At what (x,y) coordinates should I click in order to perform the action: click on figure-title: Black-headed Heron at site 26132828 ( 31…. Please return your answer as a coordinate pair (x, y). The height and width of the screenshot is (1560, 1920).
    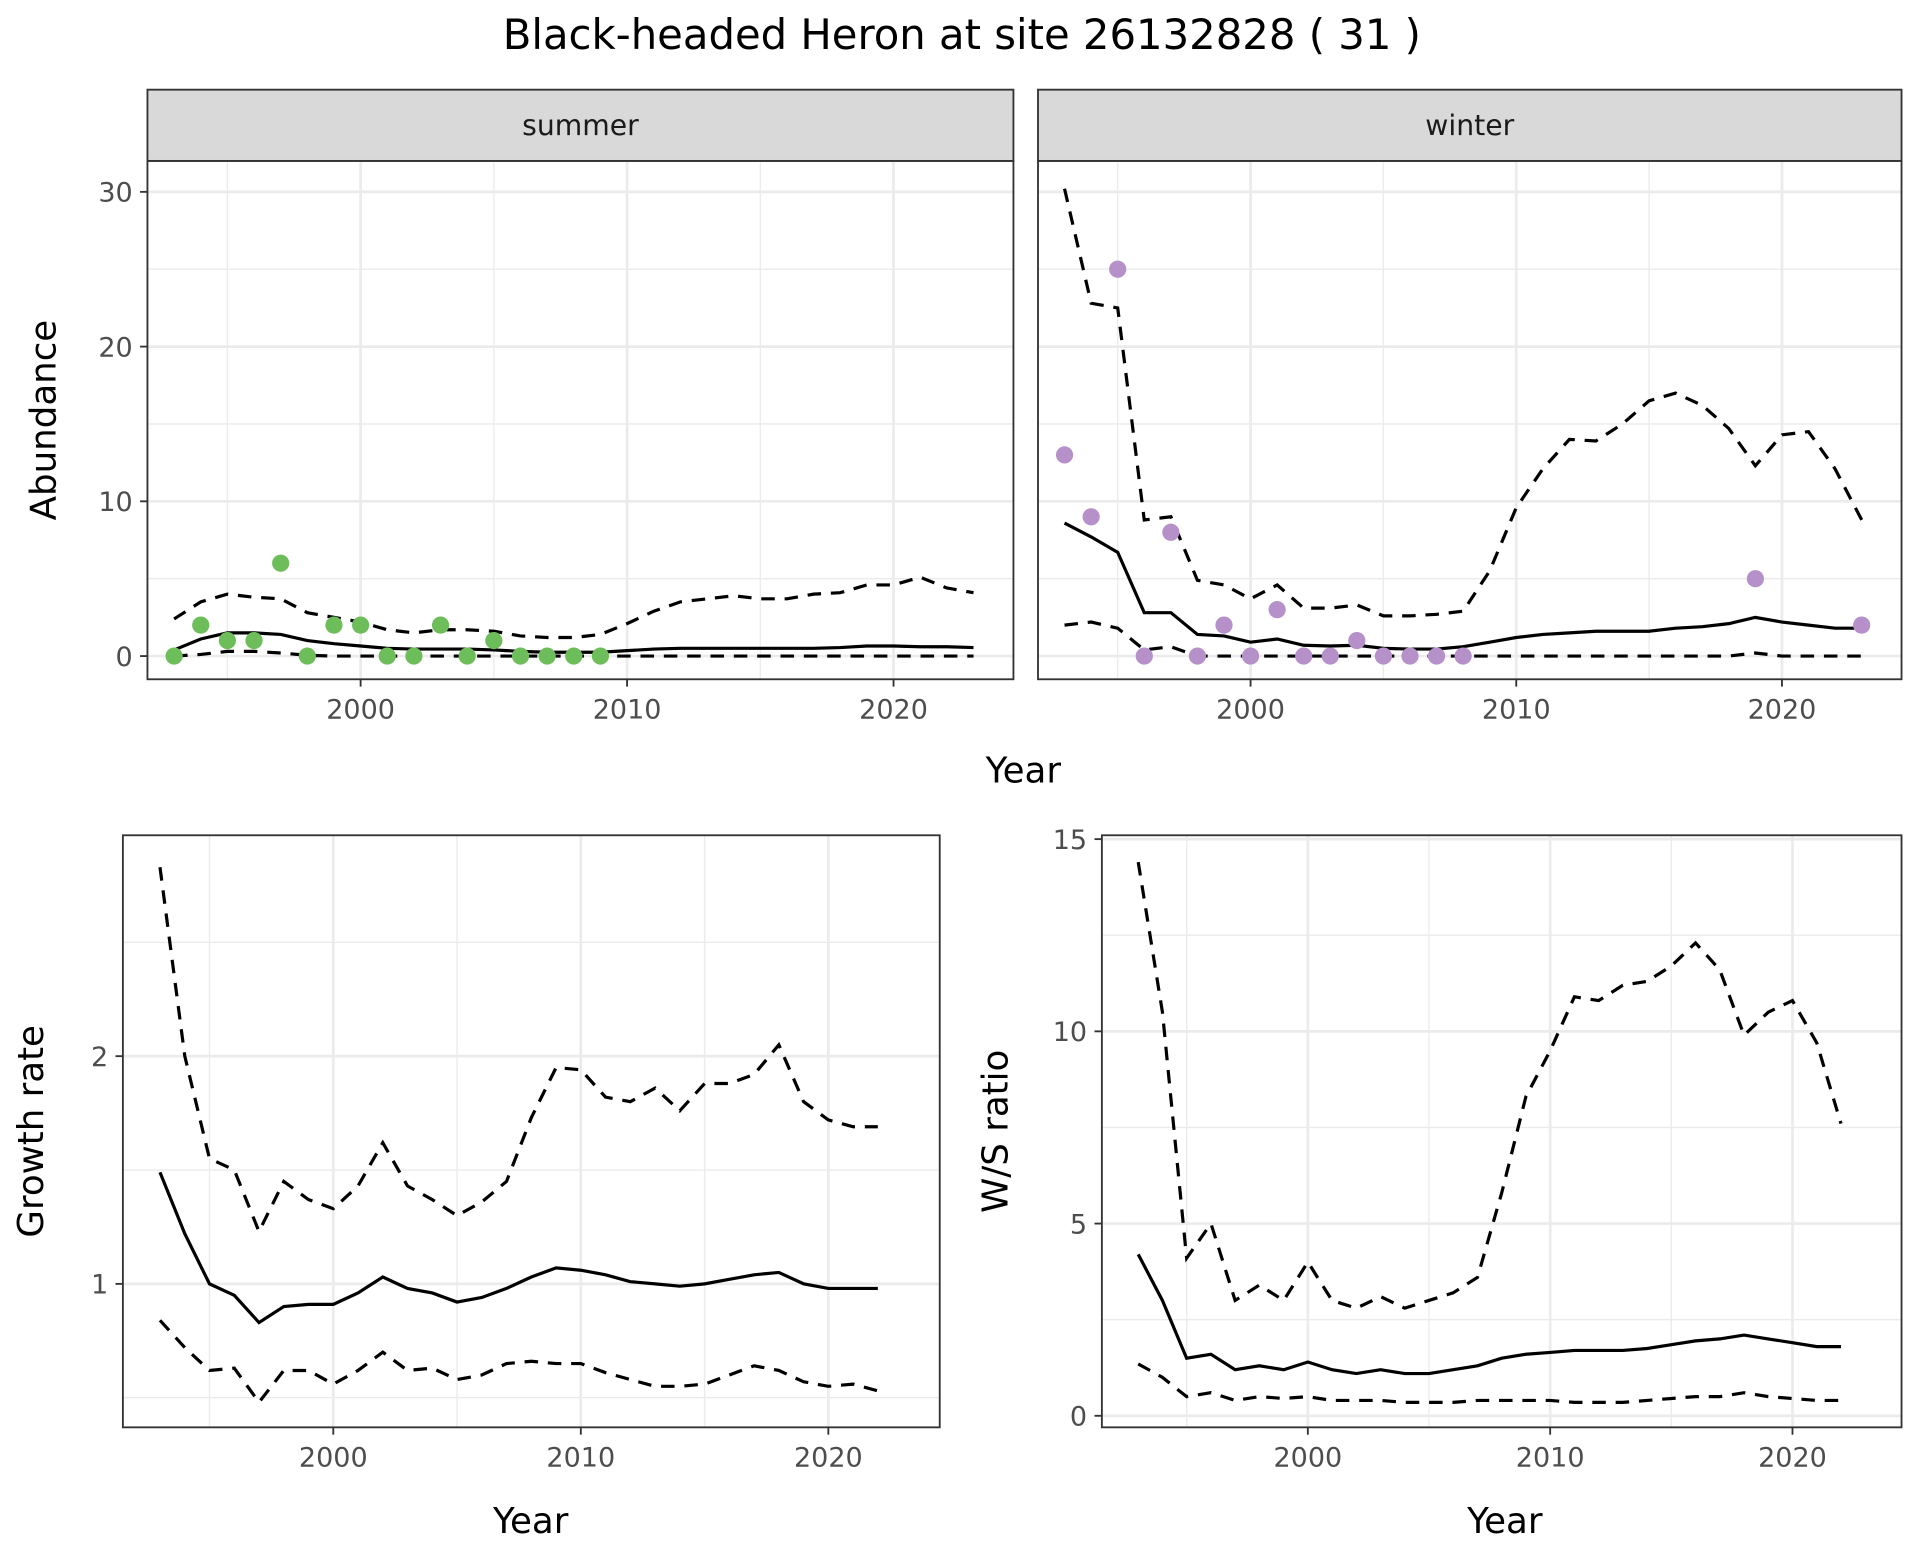
    Looking at the image, I should click on (962, 34).